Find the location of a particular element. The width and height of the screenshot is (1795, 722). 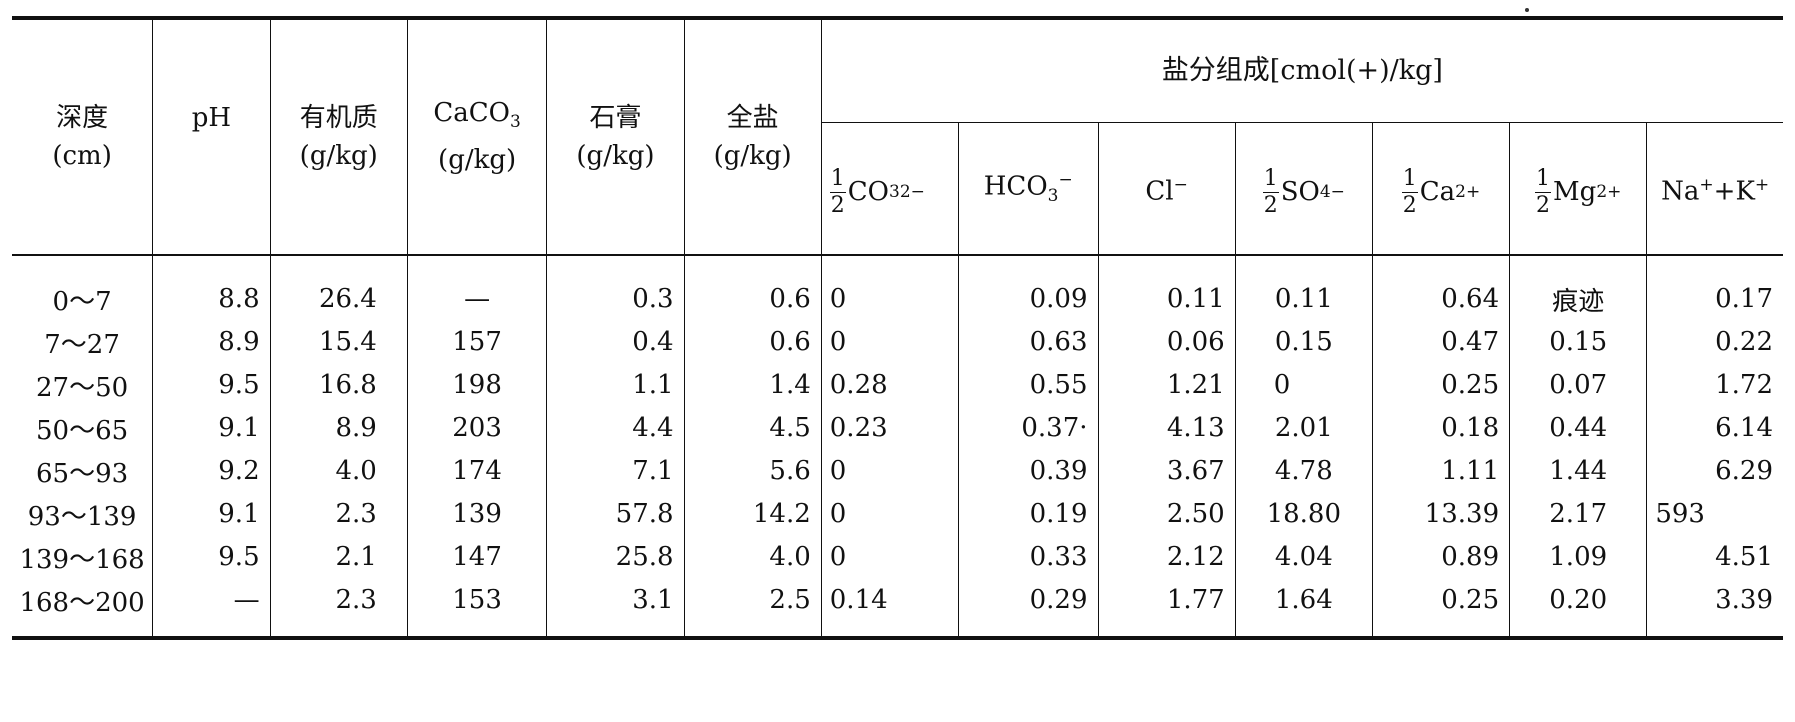

table-cell: 0.18 is located at coordinates (1441, 428).